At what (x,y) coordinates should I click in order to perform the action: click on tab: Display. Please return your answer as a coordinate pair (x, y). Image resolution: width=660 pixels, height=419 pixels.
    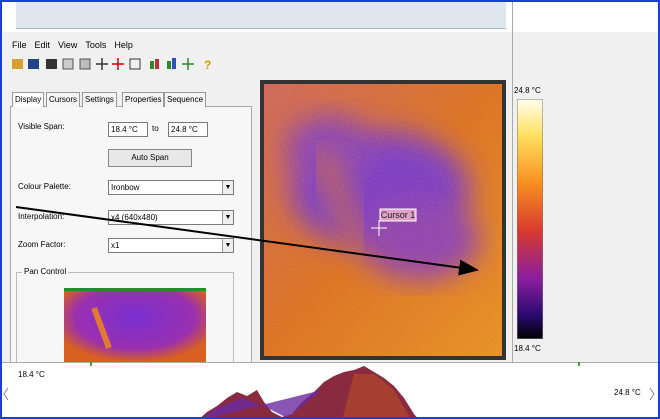
    Looking at the image, I should click on (28, 99).